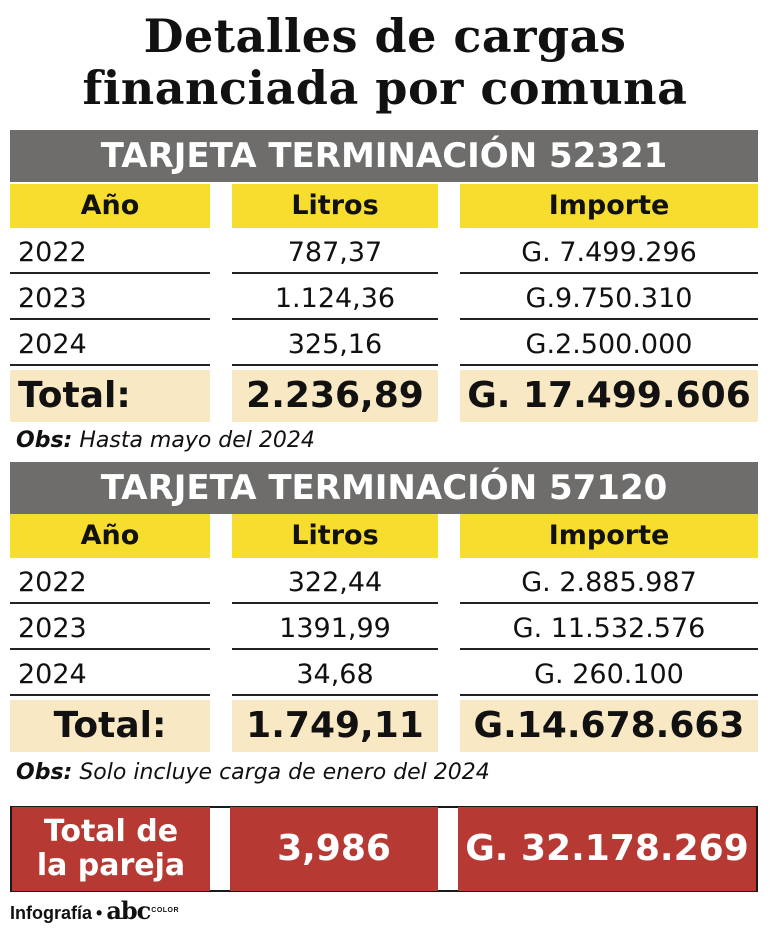  What do you see at coordinates (609, 536) in the screenshot?
I see `card2-header-amount: Importe` at bounding box center [609, 536].